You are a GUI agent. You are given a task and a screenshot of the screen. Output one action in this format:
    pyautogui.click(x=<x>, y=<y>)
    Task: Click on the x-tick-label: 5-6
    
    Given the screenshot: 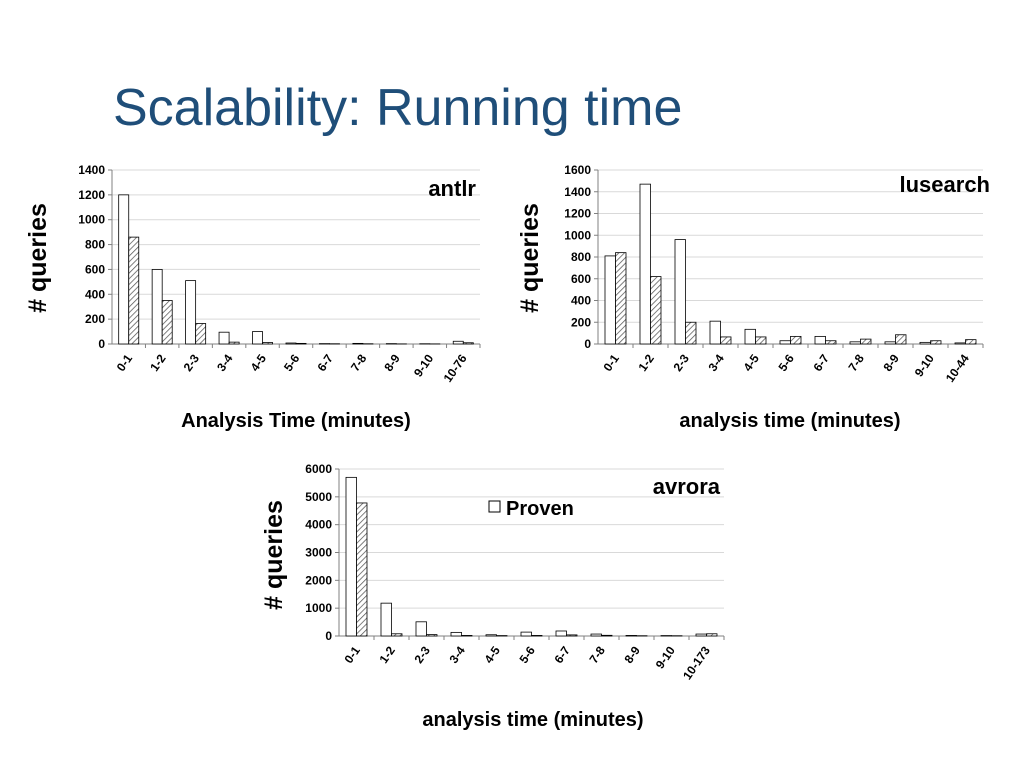 What is the action you would take?
    pyautogui.click(x=528, y=654)
    